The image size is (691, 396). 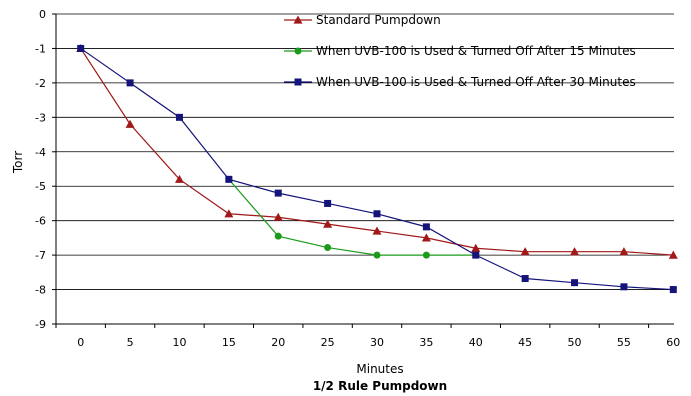 I want to click on x-tick-label: 30, so click(x=377, y=342).